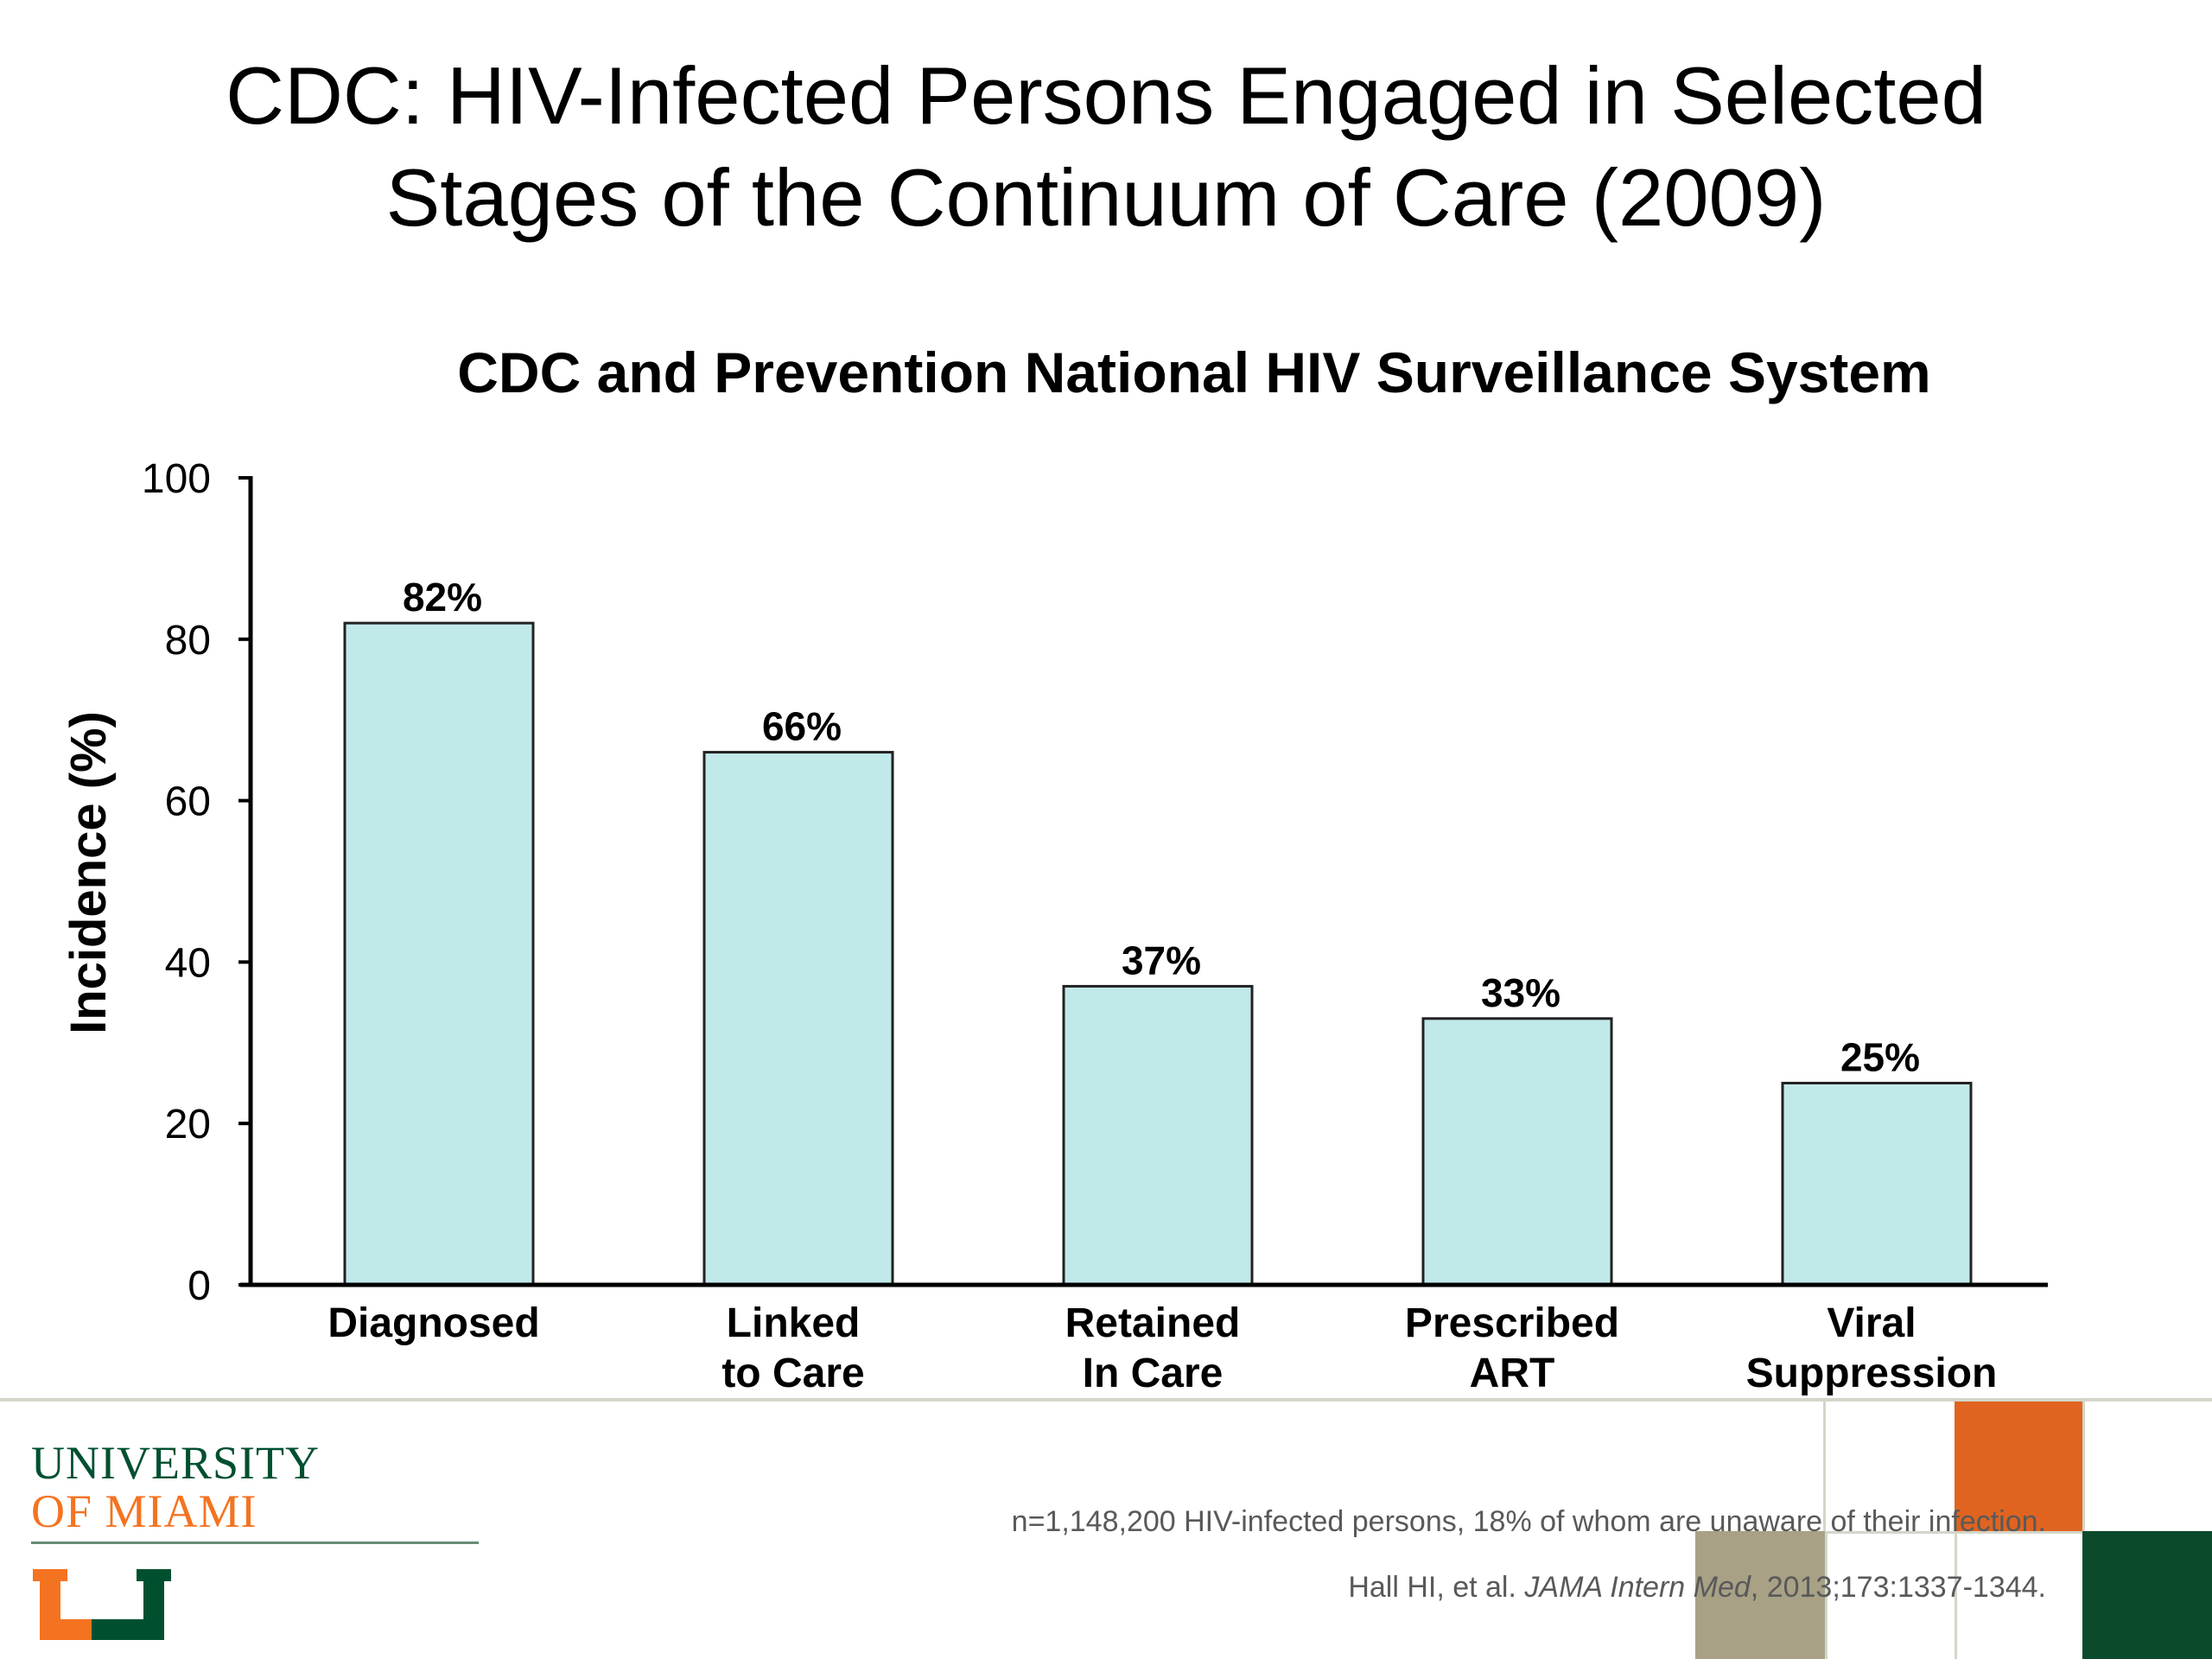 This screenshot has width=2212, height=1659. What do you see at coordinates (199, 1286) in the screenshot?
I see `y-tick-label-0: 0` at bounding box center [199, 1286].